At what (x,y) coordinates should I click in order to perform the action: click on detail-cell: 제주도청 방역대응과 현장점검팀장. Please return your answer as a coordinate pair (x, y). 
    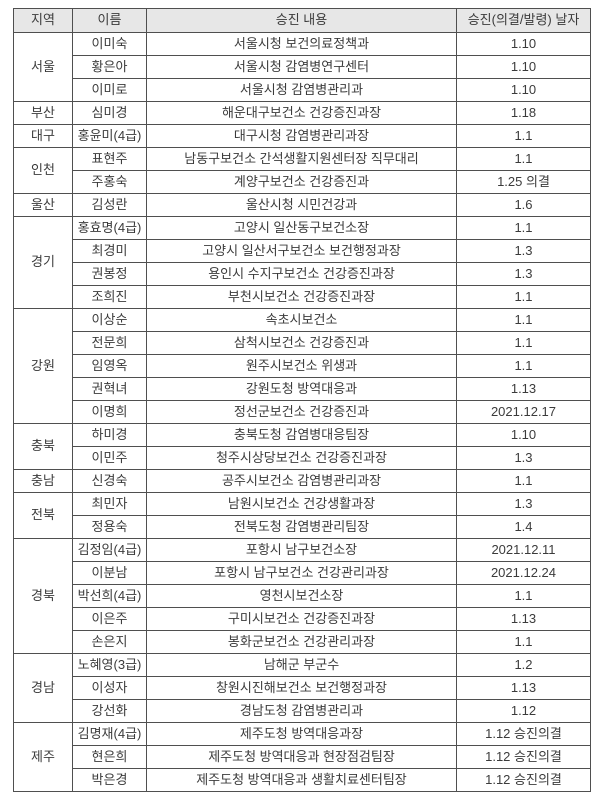
    Looking at the image, I should click on (301, 757).